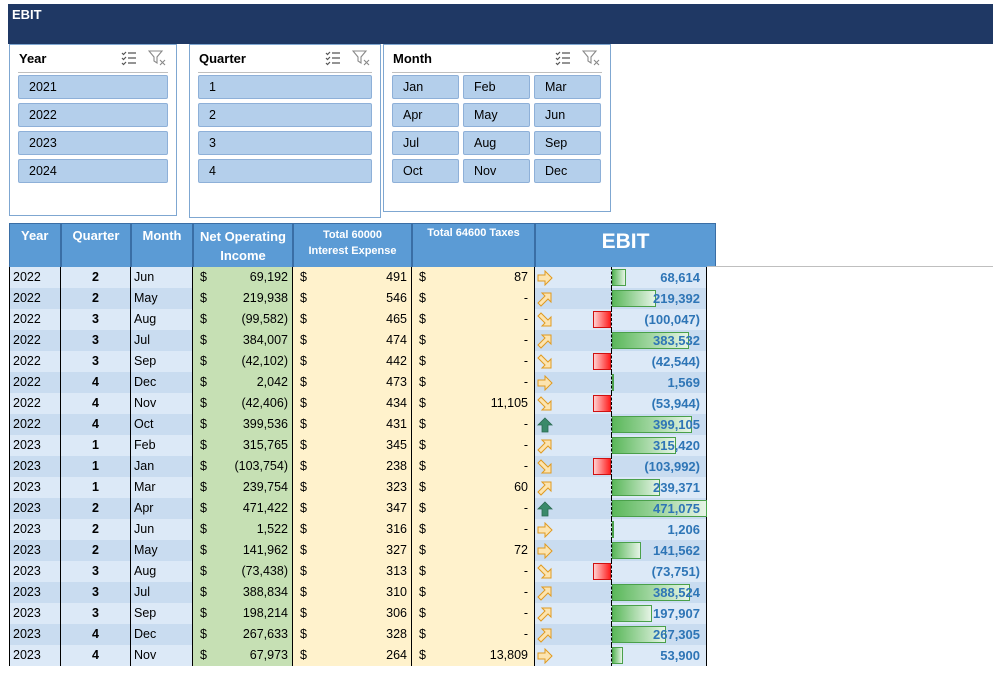 The width and height of the screenshot is (993, 675). Describe the element at coordinates (633, 445) in the screenshot. I see `cell-ebit: 315,420` at that location.